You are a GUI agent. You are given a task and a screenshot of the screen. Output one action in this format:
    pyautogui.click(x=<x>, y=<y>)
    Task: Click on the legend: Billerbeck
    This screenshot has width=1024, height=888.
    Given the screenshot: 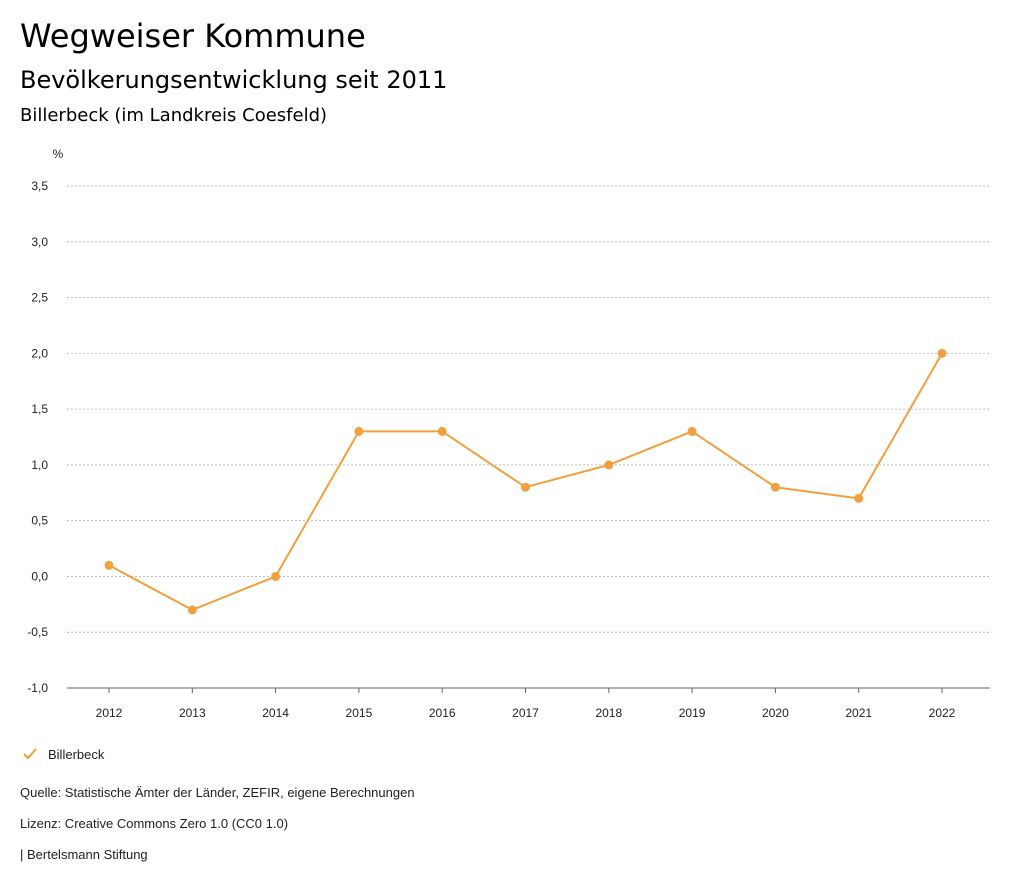 What is the action you would take?
    pyautogui.click(x=62, y=754)
    